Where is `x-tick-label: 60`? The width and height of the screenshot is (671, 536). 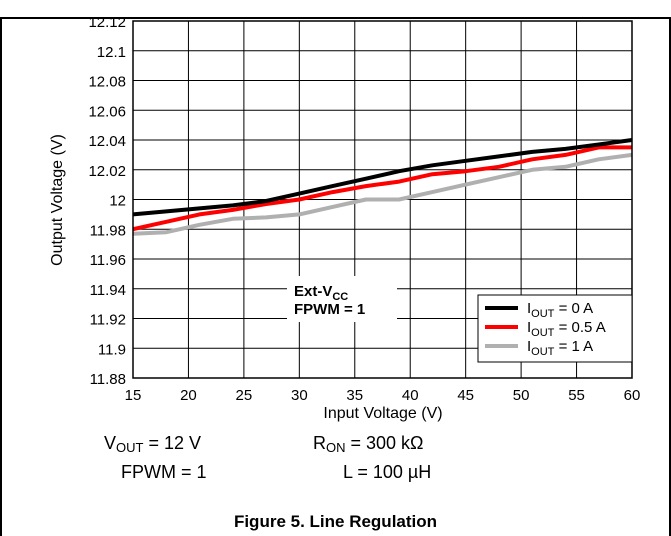 x-tick-label: 60 is located at coordinates (632, 395).